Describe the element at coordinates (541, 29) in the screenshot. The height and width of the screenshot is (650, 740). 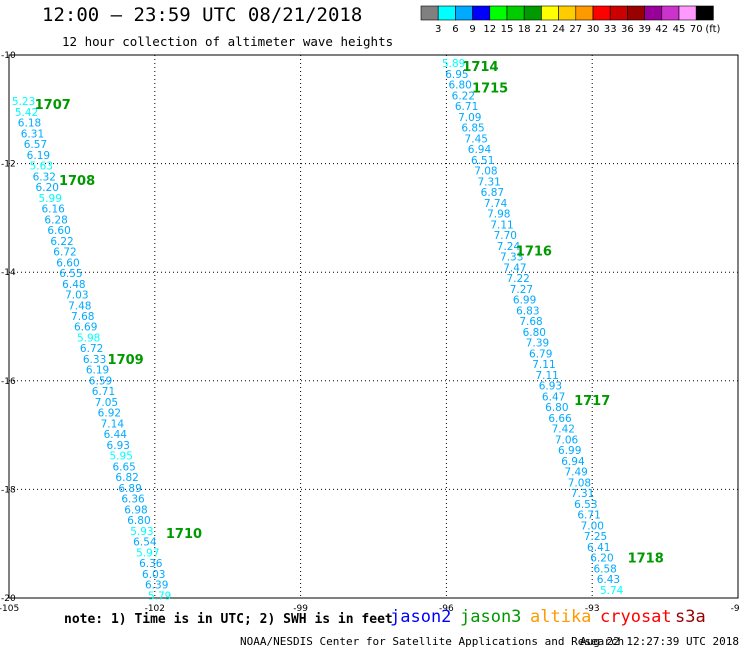
I see `colorbar-tick-label: 21` at that location.